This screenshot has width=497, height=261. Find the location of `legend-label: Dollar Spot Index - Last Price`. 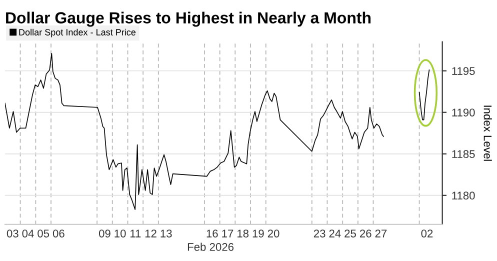

legend-label: Dollar Spot Index - Last Price is located at coordinates (77, 33).